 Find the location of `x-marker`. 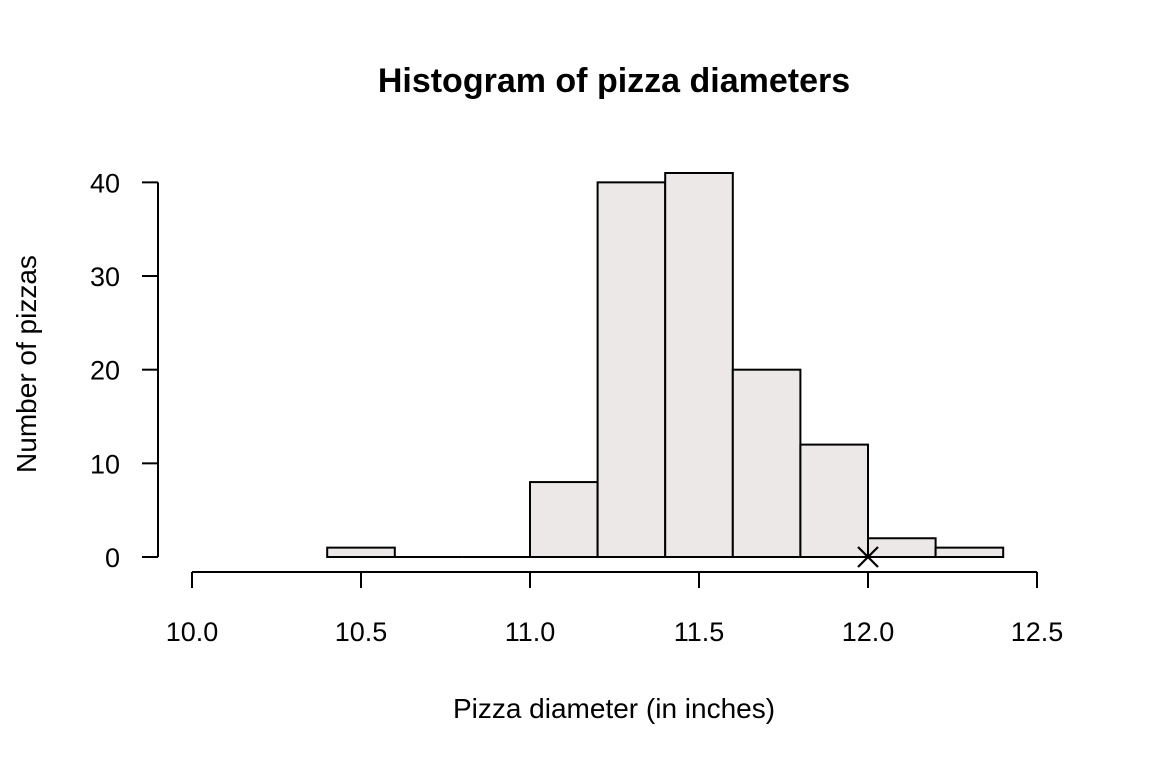

x-marker is located at coordinates (868, 557).